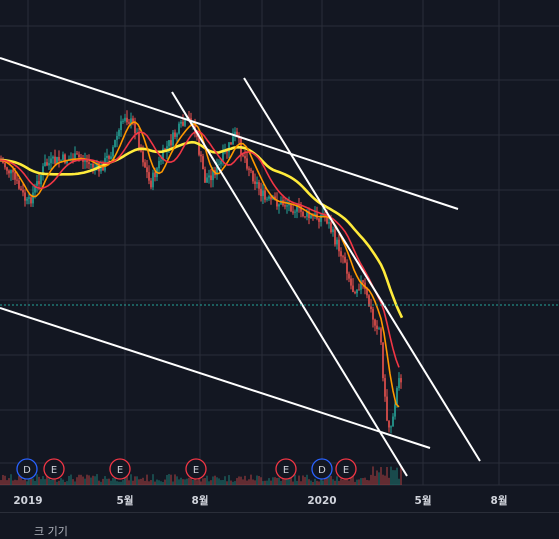 This screenshot has width=559, height=539. Describe the element at coordinates (322, 469) in the screenshot. I see `marker-circle` at that location.